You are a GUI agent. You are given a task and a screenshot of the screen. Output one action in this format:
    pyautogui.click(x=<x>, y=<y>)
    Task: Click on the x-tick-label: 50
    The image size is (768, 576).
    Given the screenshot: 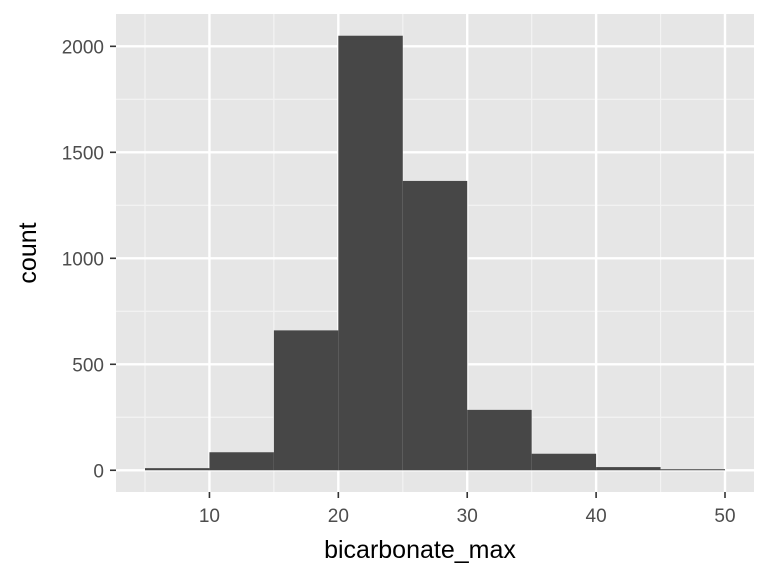 What is the action you would take?
    pyautogui.click(x=724, y=516)
    